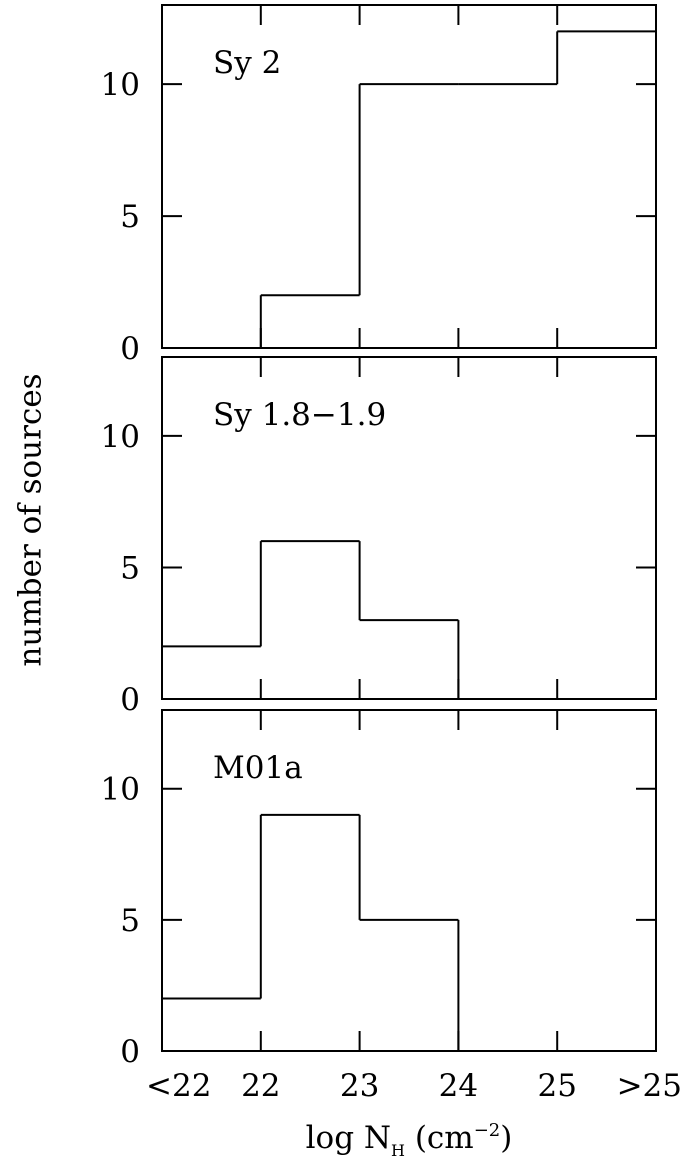 Image resolution: width=686 pixels, height=1169 pixels. Describe the element at coordinates (359, 1086) in the screenshot. I see `x-tick-label: 23` at that location.